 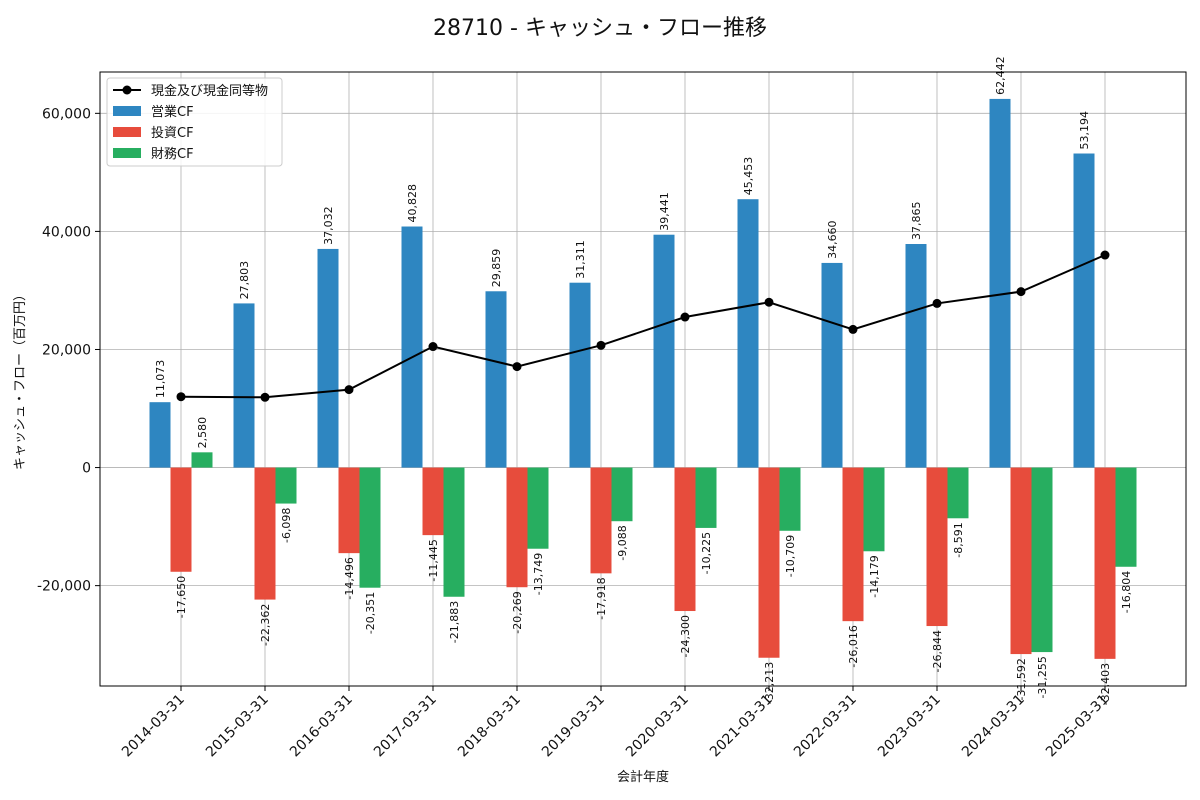 What do you see at coordinates (405, 726) in the screenshot?
I see `x-tick-label: 2017-03-31` at bounding box center [405, 726].